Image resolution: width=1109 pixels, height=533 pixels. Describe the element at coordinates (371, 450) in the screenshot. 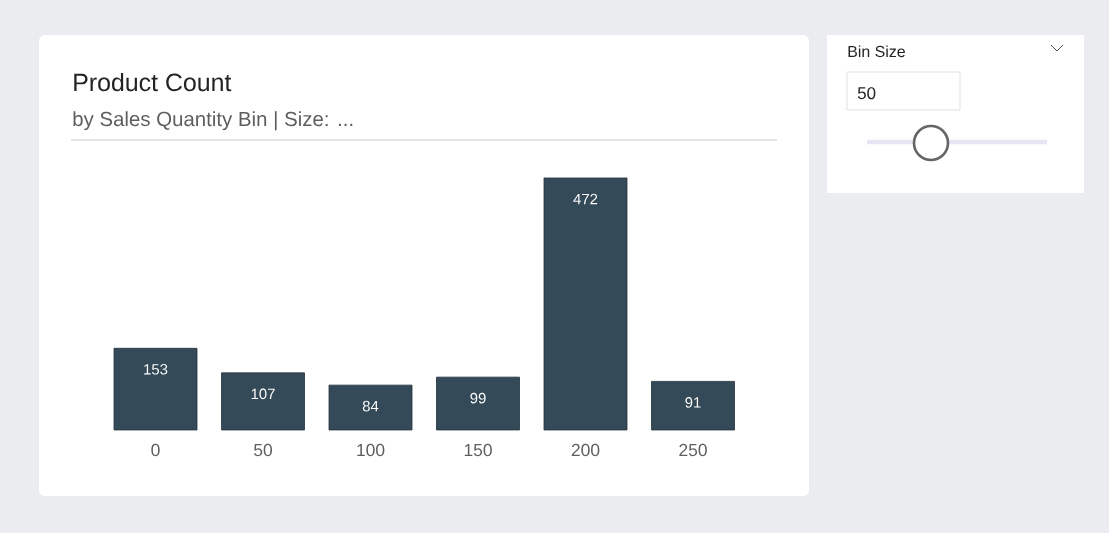

I see `x-tick-label: 100` at that location.